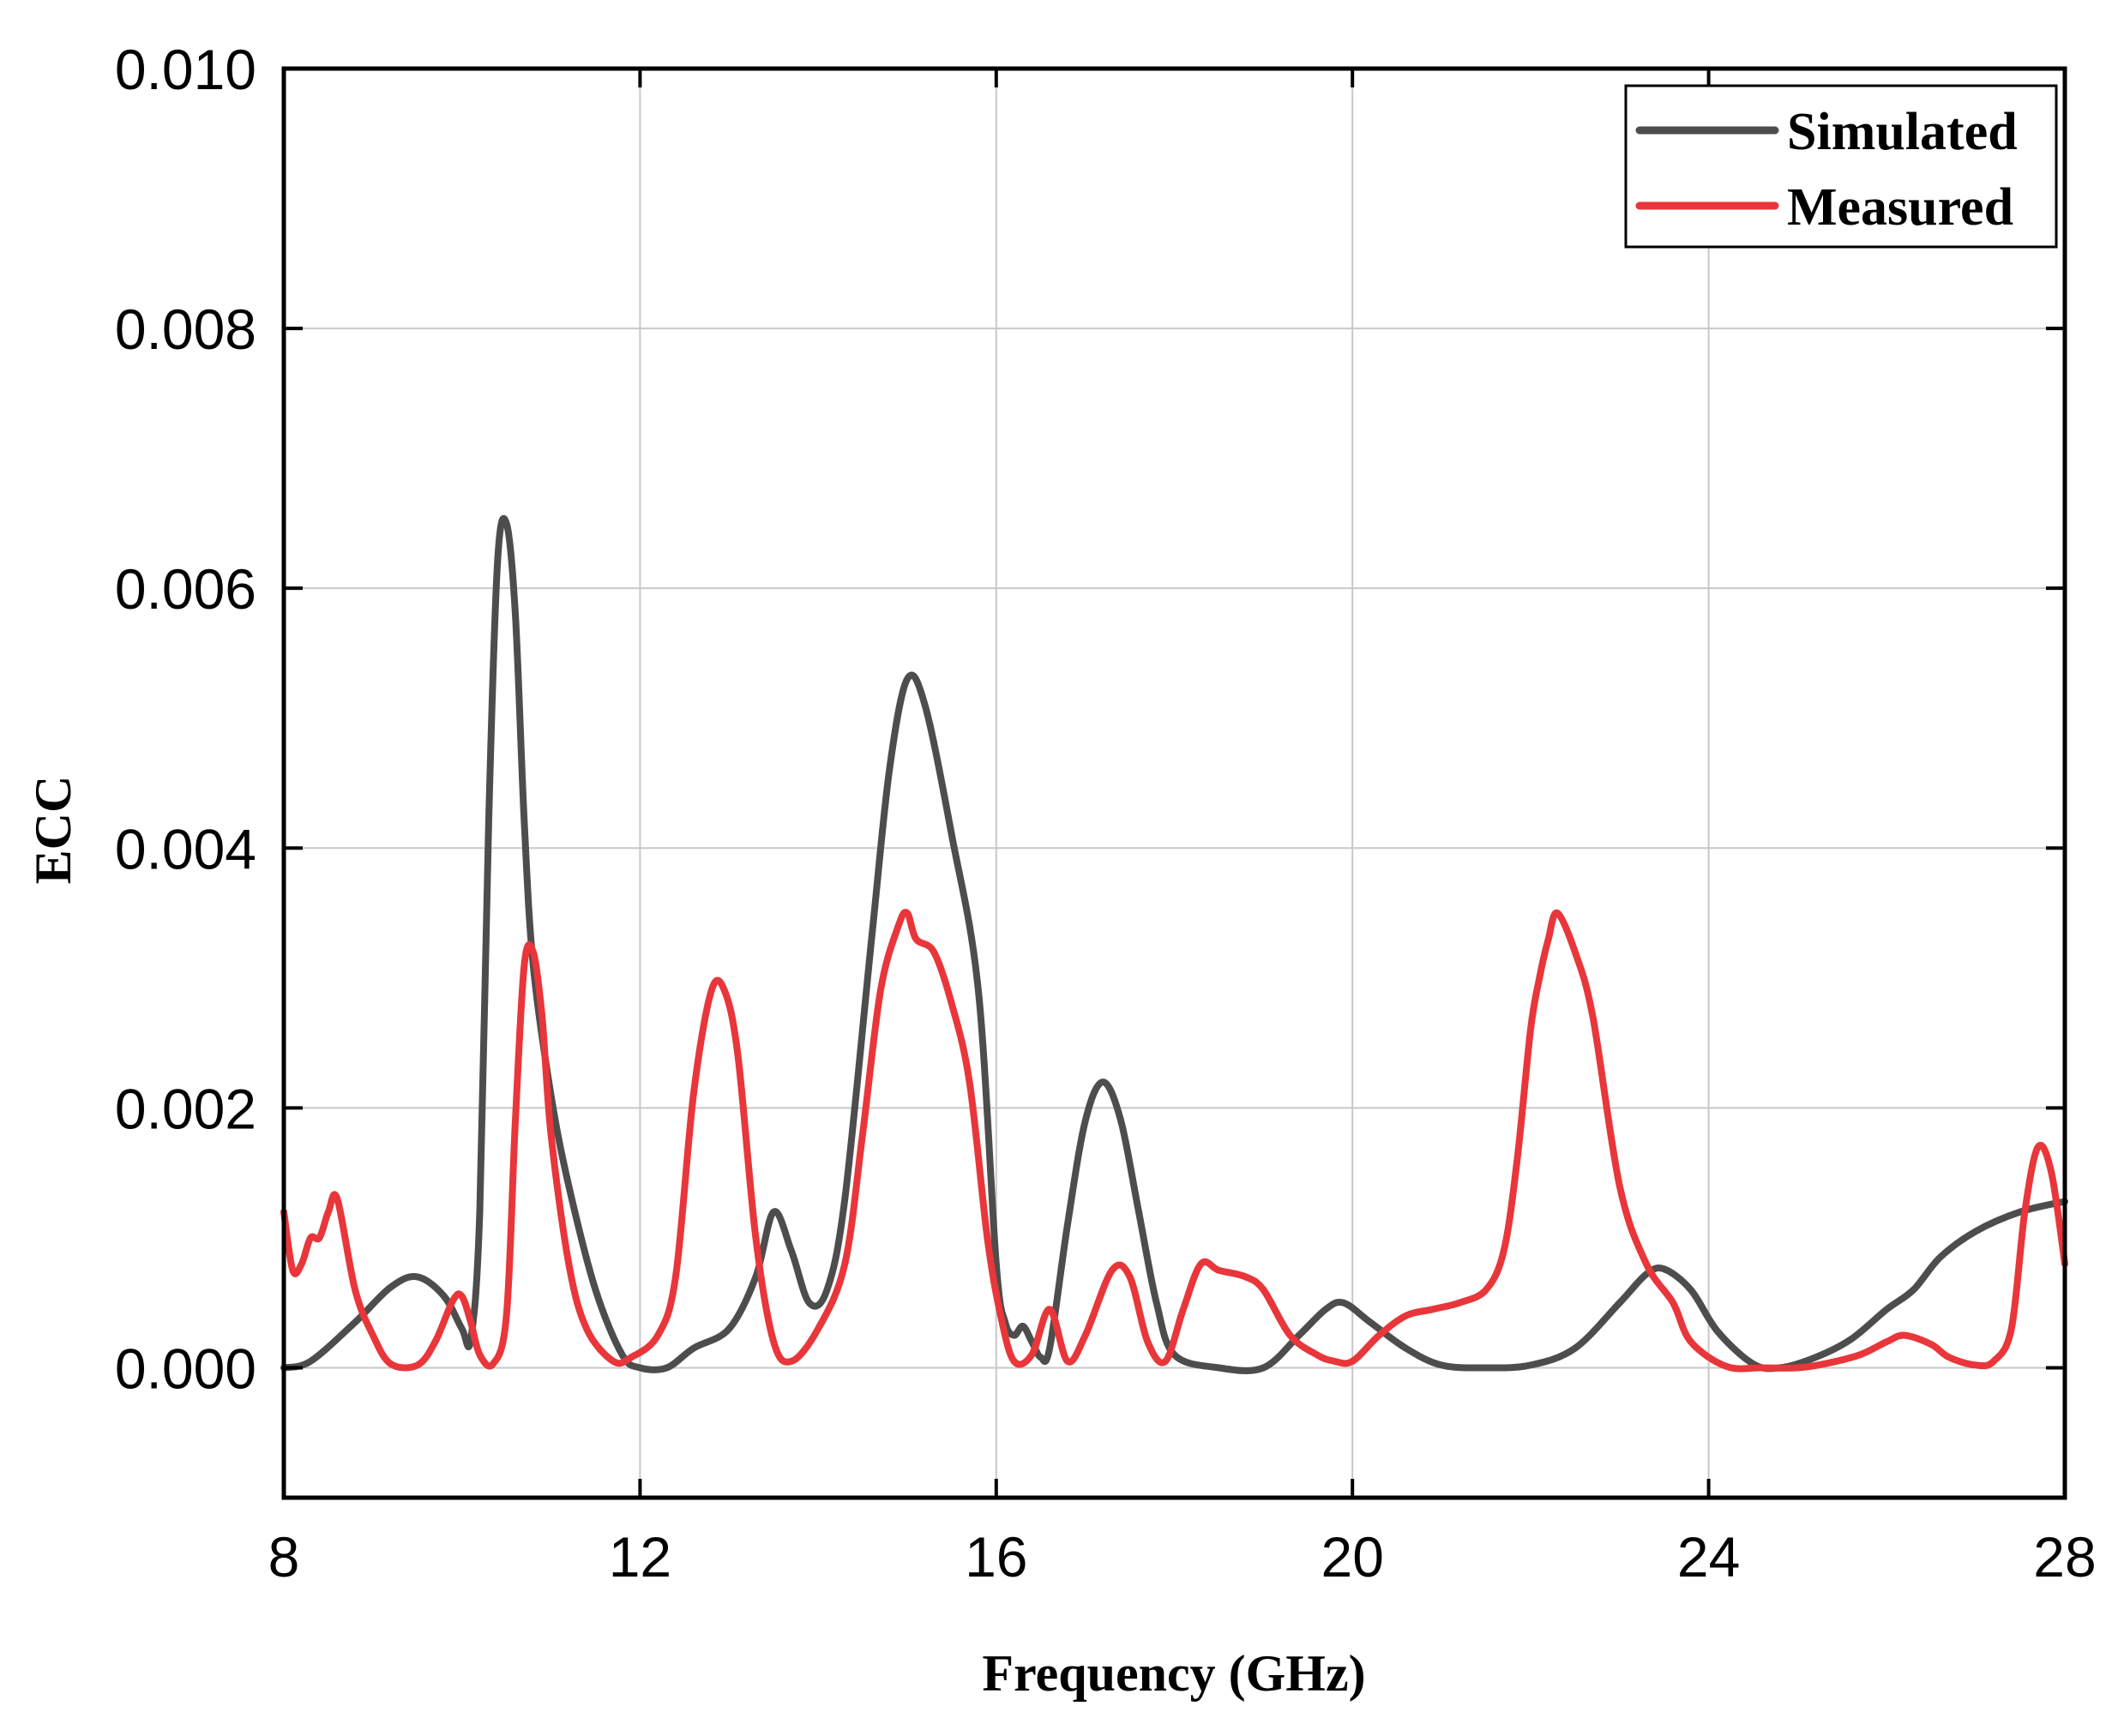 The height and width of the screenshot is (1736, 2118). Describe the element at coordinates (1900, 207) in the screenshot. I see `legend-label-measured: Measured` at that location.